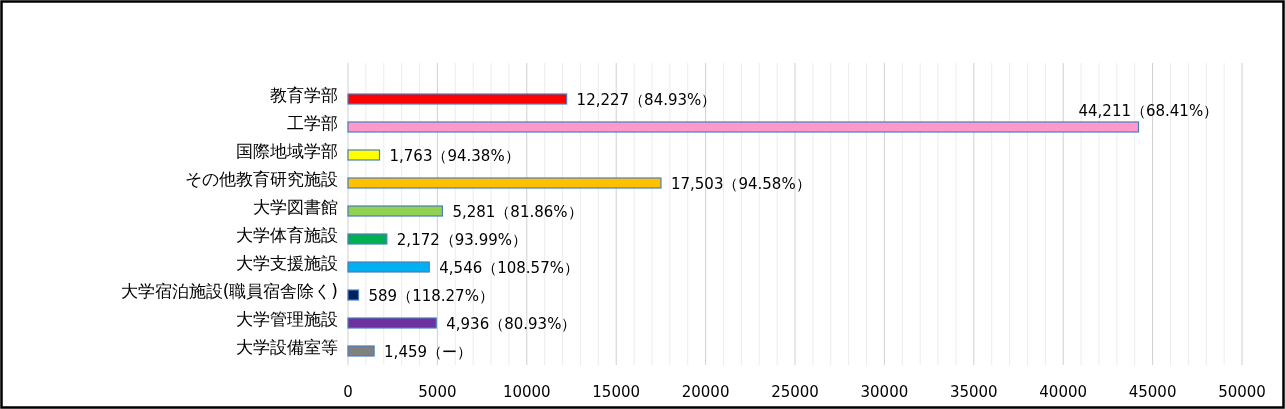  Describe the element at coordinates (428, 351) in the screenshot. I see `data-label: 1,459（ー）` at that location.